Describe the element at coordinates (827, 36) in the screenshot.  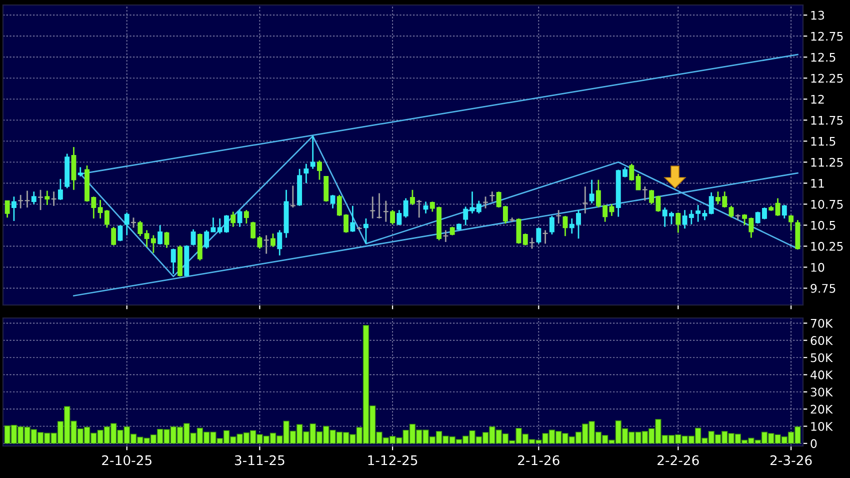
I see `y-tick-label: 12.75` at that location.